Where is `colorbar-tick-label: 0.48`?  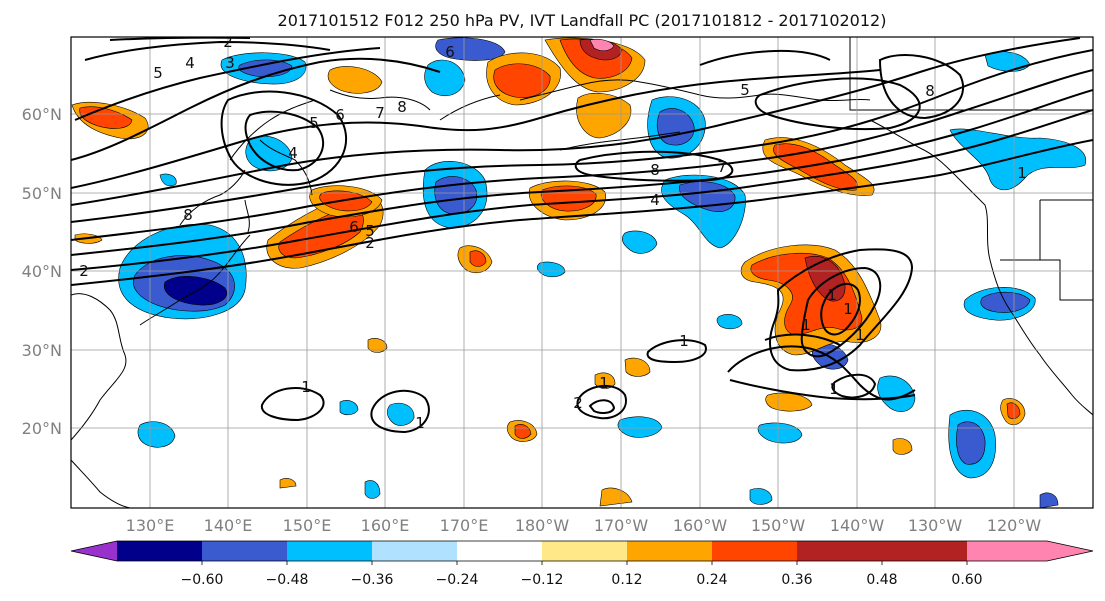
colorbar-tick-label: 0.48 is located at coordinates (881, 580).